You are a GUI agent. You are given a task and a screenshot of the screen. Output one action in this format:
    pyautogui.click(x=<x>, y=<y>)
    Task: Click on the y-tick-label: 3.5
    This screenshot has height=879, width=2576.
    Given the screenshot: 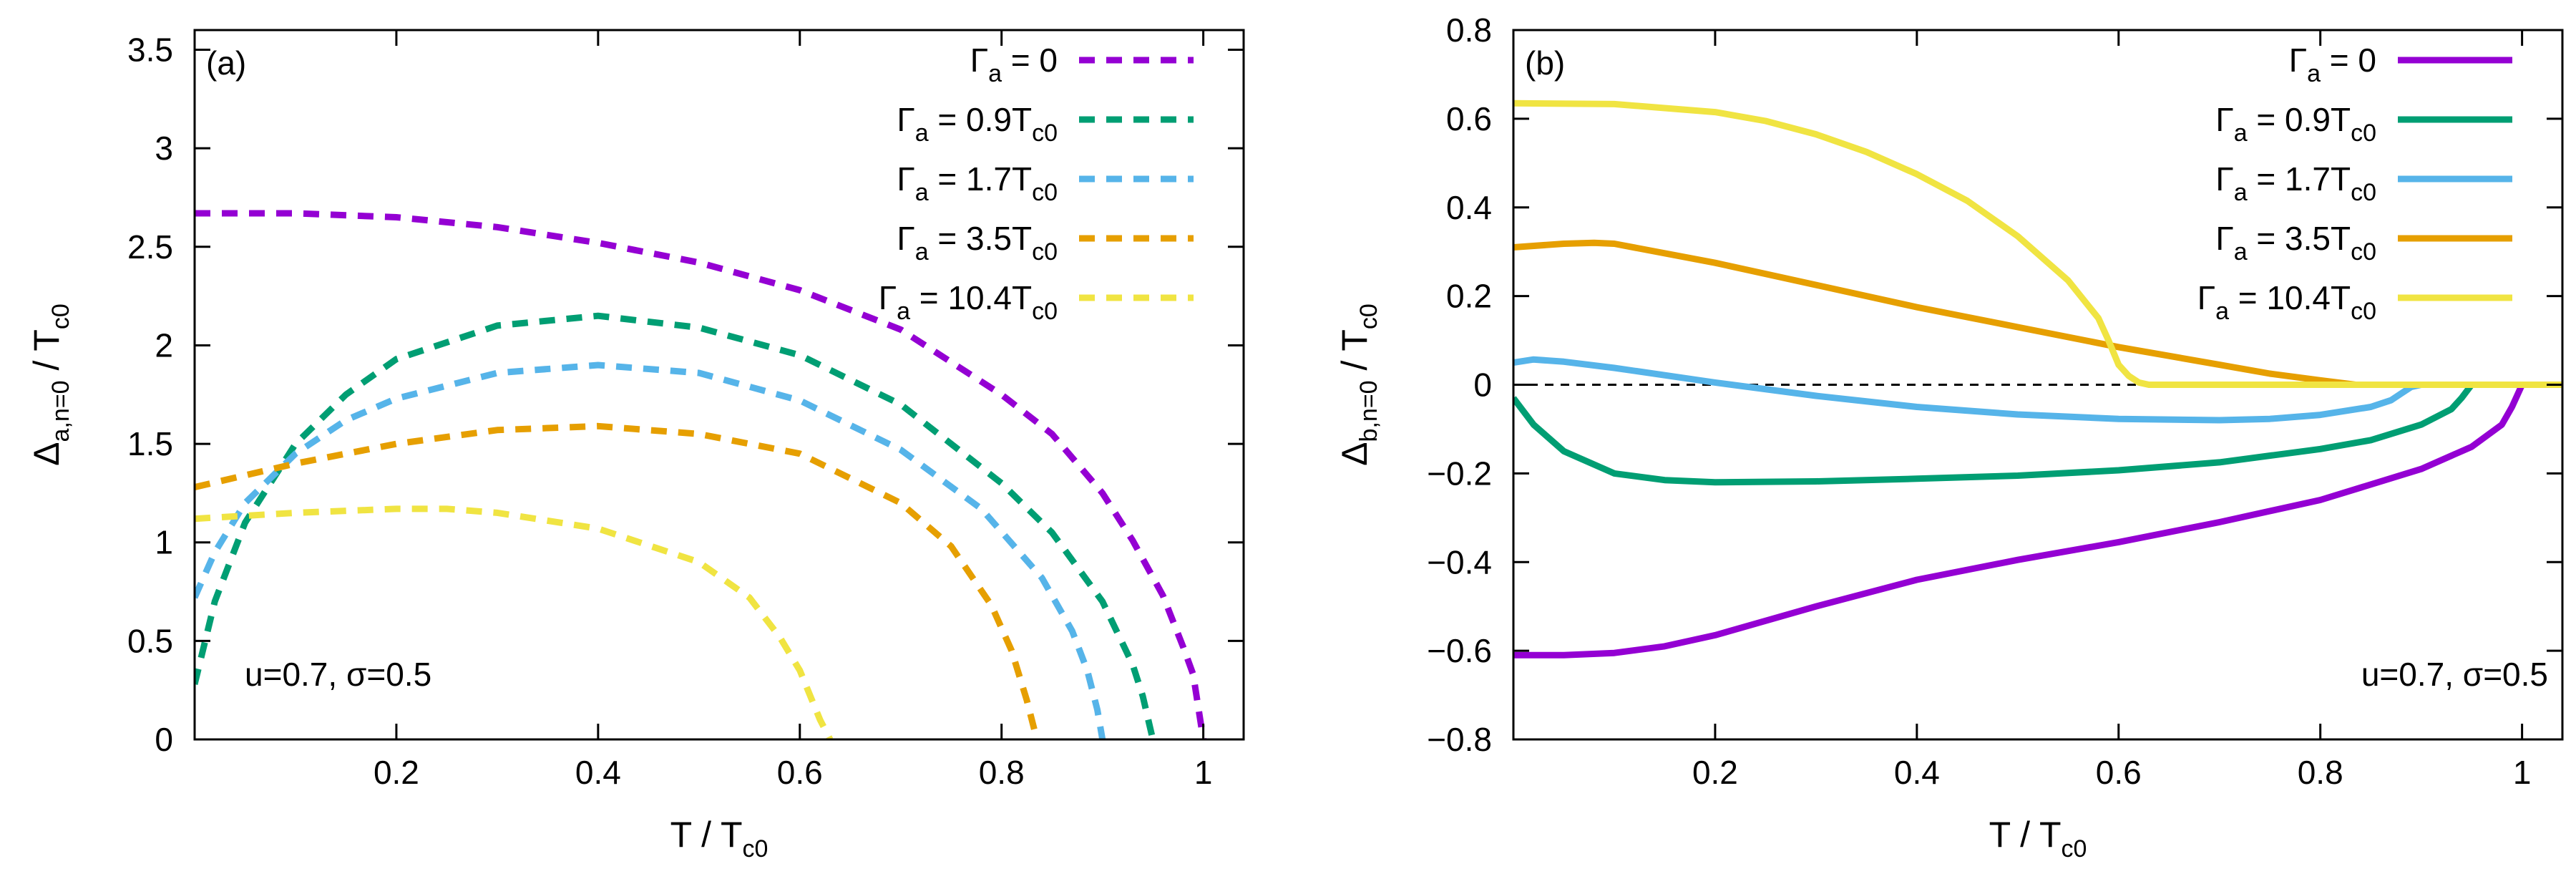 What is the action you would take?
    pyautogui.click(x=150, y=50)
    